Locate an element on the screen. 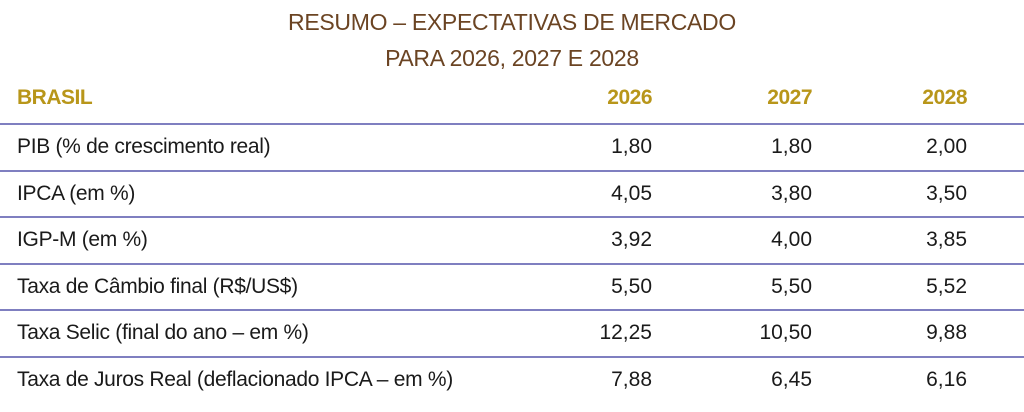 The image size is (1024, 412). table-title-line-2: PARA 2026, 2027 E 2028 is located at coordinates (512, 58).